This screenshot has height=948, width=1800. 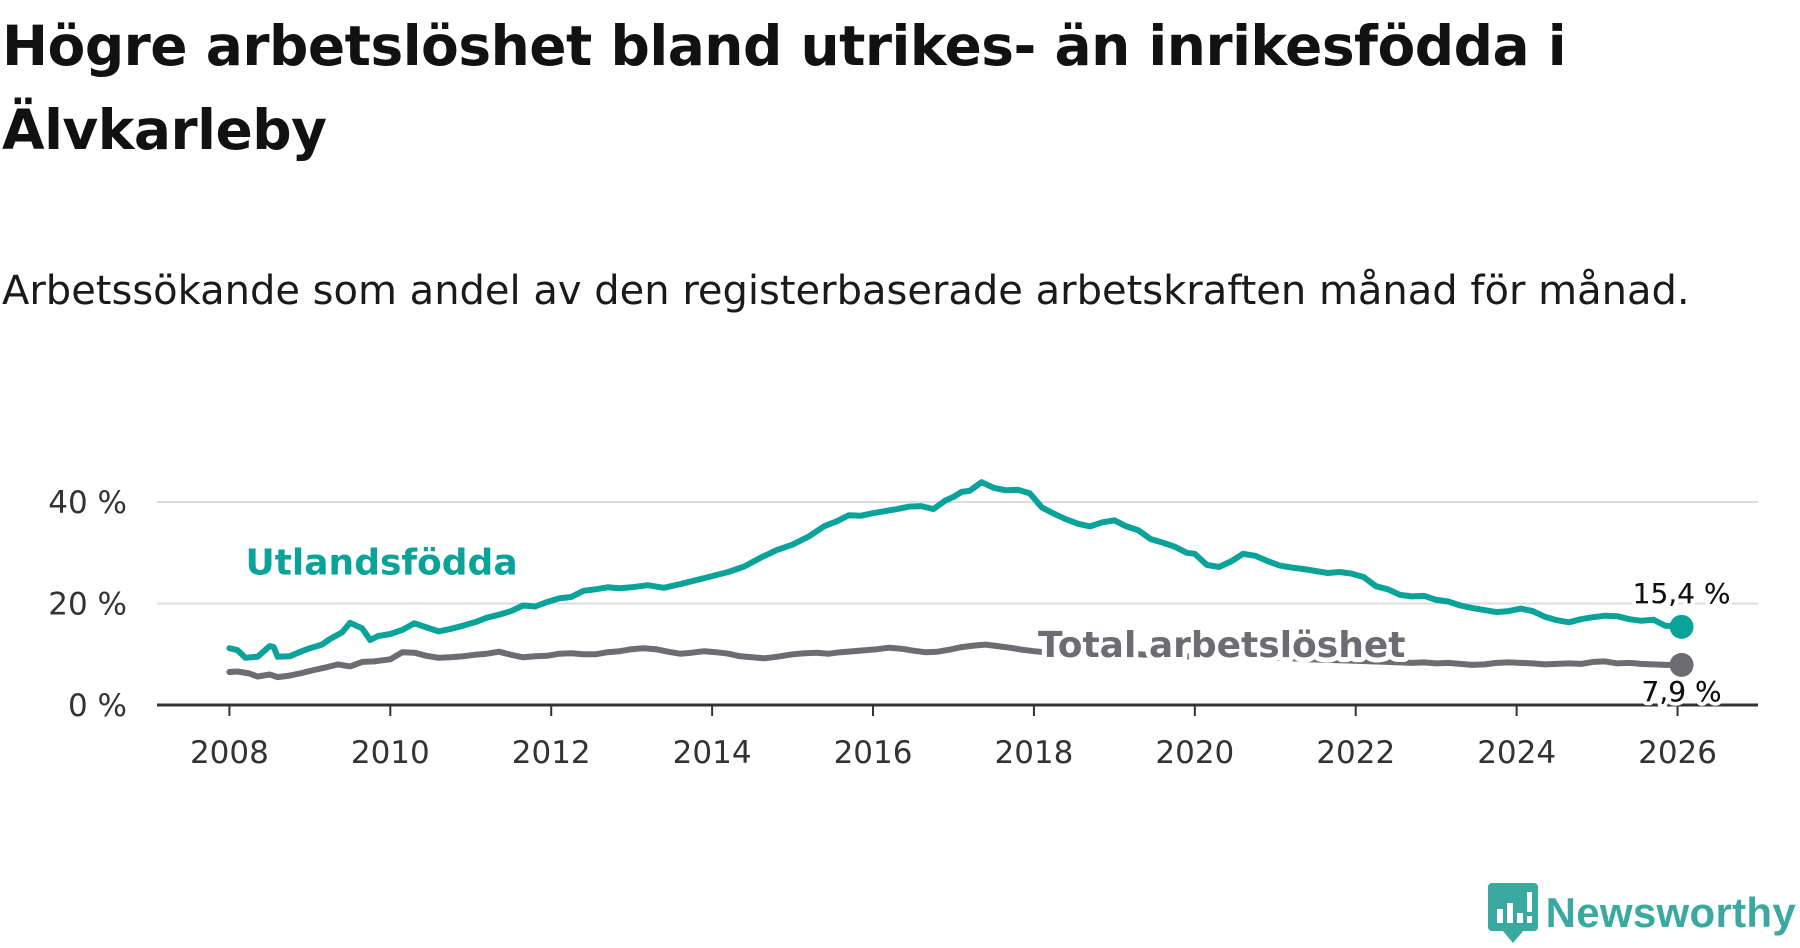 I want to click on x-tick-label: 2016, so click(x=873, y=753).